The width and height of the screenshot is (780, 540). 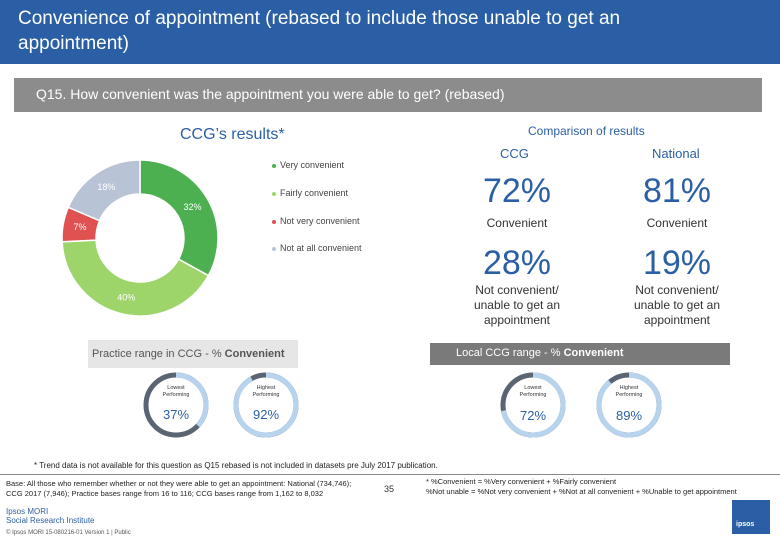 What do you see at coordinates (629, 415) in the screenshot?
I see `local-highest-value: 89%` at bounding box center [629, 415].